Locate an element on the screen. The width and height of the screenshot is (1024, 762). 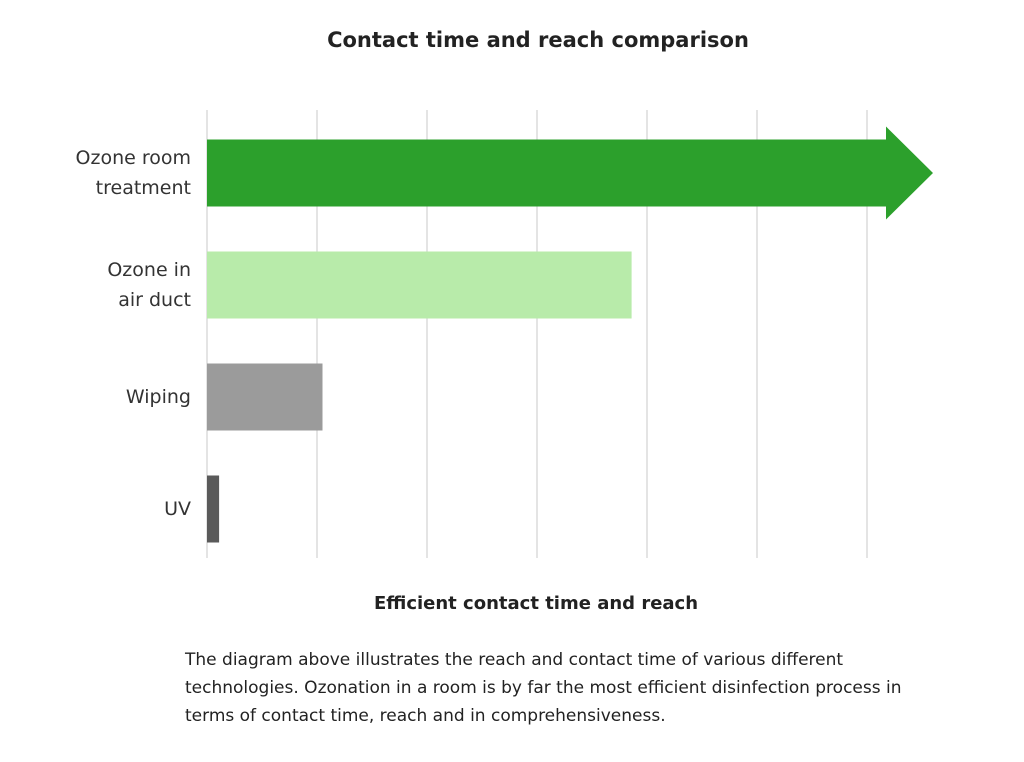
arrow-bar is located at coordinates (570, 173).